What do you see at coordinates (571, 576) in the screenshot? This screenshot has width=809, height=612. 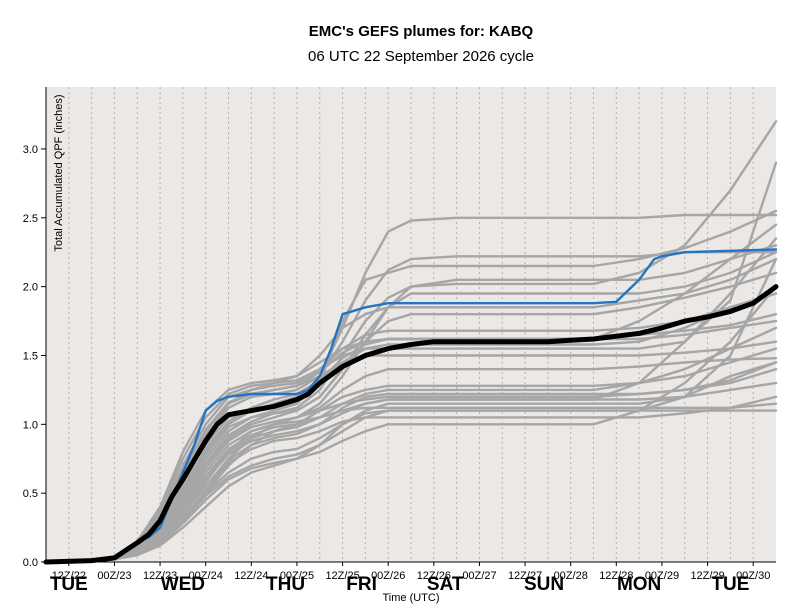 I see `x-tick-label: 00Z/28` at bounding box center [571, 576].